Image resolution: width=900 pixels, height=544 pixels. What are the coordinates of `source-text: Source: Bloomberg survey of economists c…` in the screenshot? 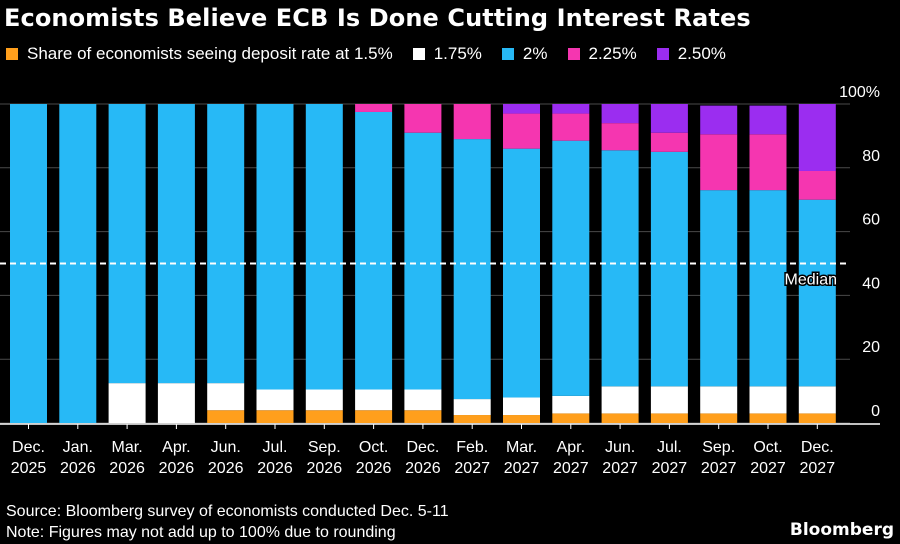 It's located at (227, 511).